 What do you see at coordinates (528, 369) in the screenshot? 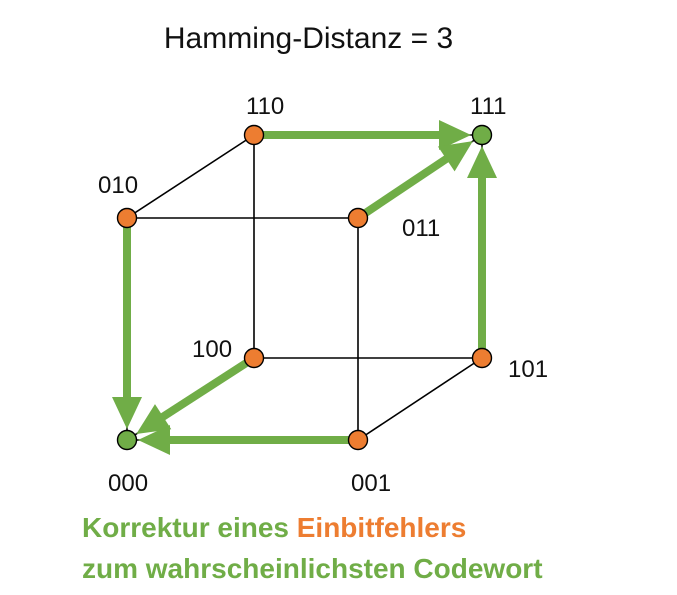
I see `node-label-101: 101` at bounding box center [528, 369].